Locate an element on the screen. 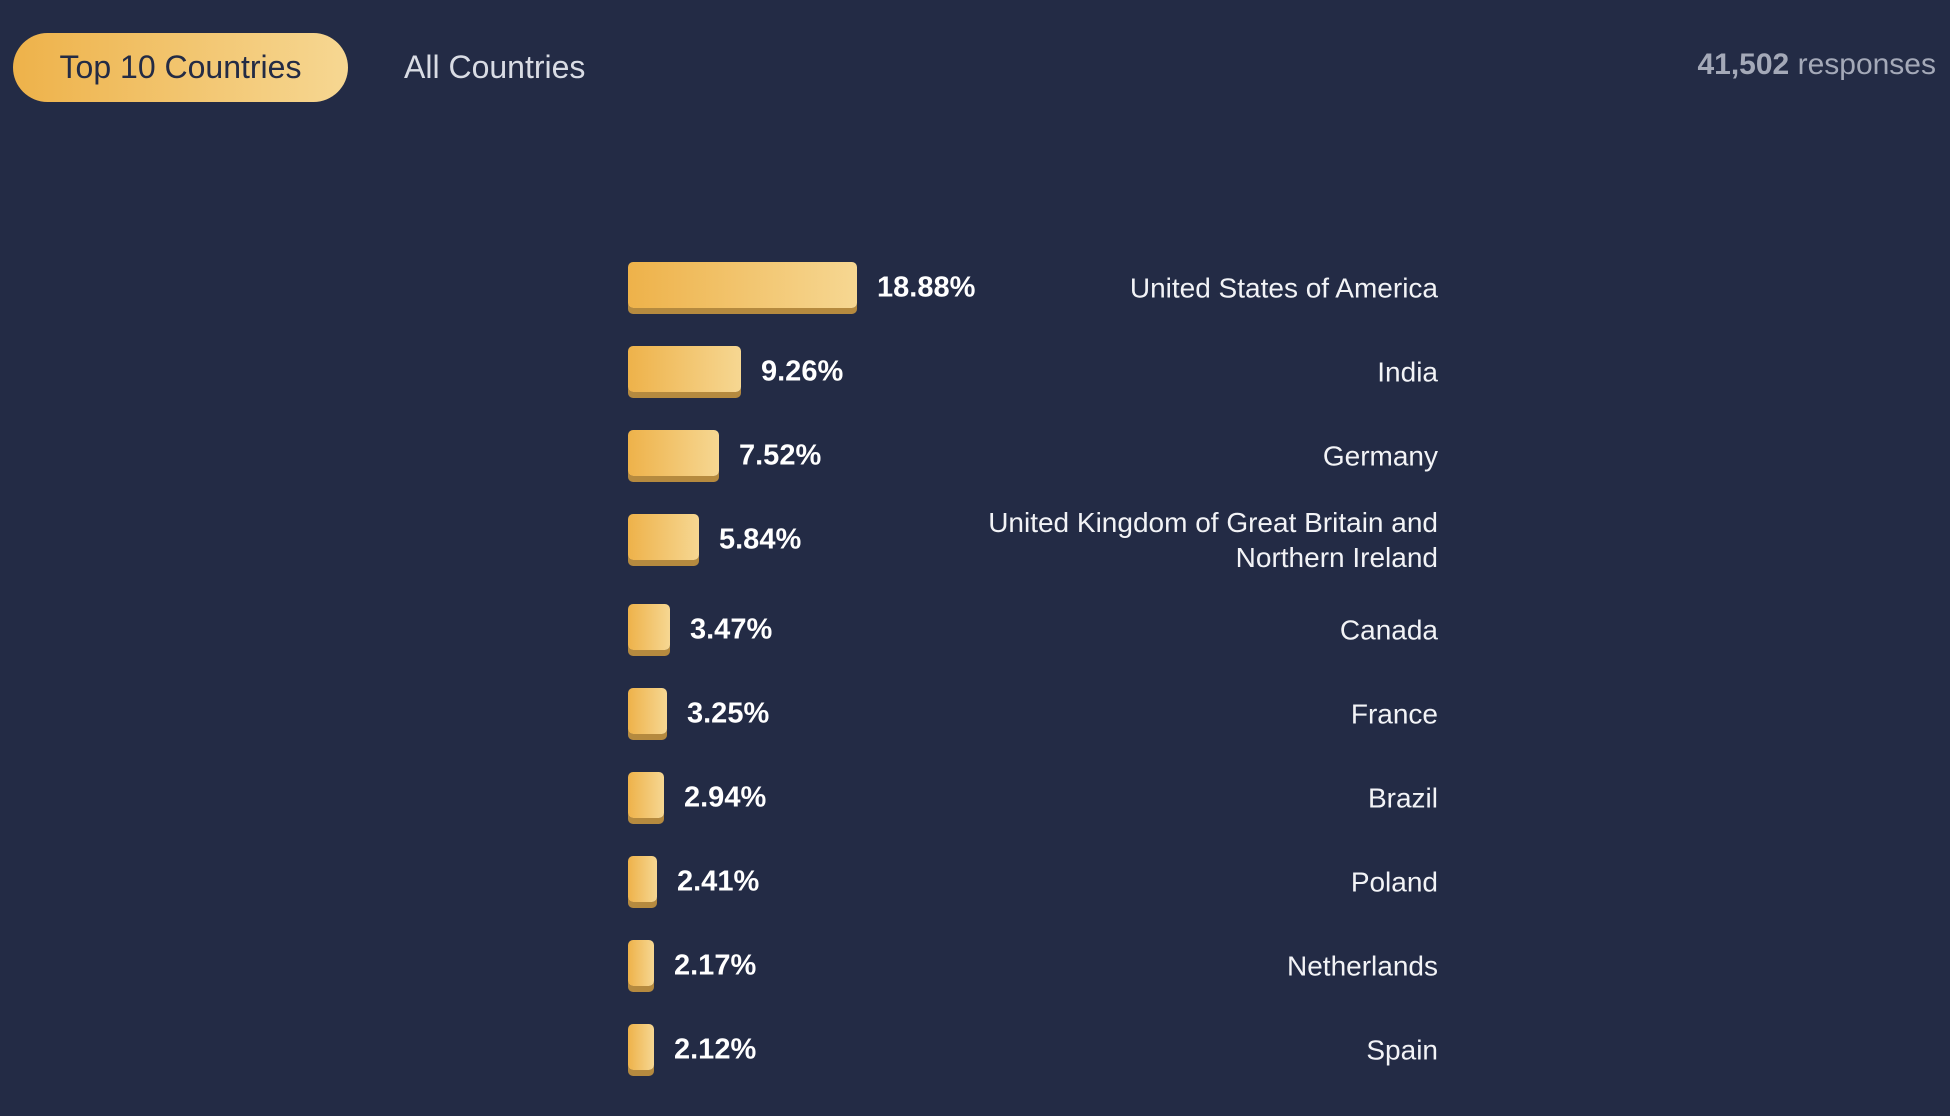  tab-bar: Top 10 Countries All Countries is located at coordinates (323, 67).